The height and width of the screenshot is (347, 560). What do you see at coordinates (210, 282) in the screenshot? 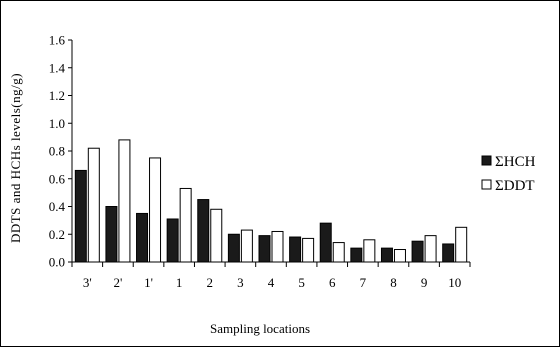
I see `x-tick-label: 2` at bounding box center [210, 282].